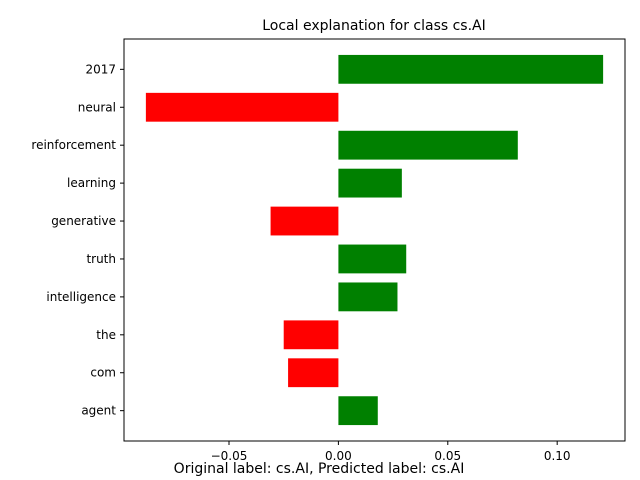  What do you see at coordinates (83, 221) in the screenshot?
I see `y-tick-label-generative: generative` at bounding box center [83, 221].